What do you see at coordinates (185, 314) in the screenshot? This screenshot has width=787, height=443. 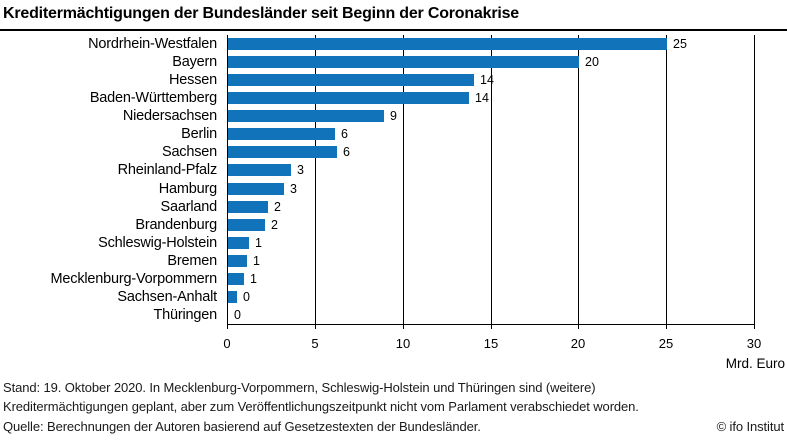 I see `category-label: Thüringen` at bounding box center [185, 314].